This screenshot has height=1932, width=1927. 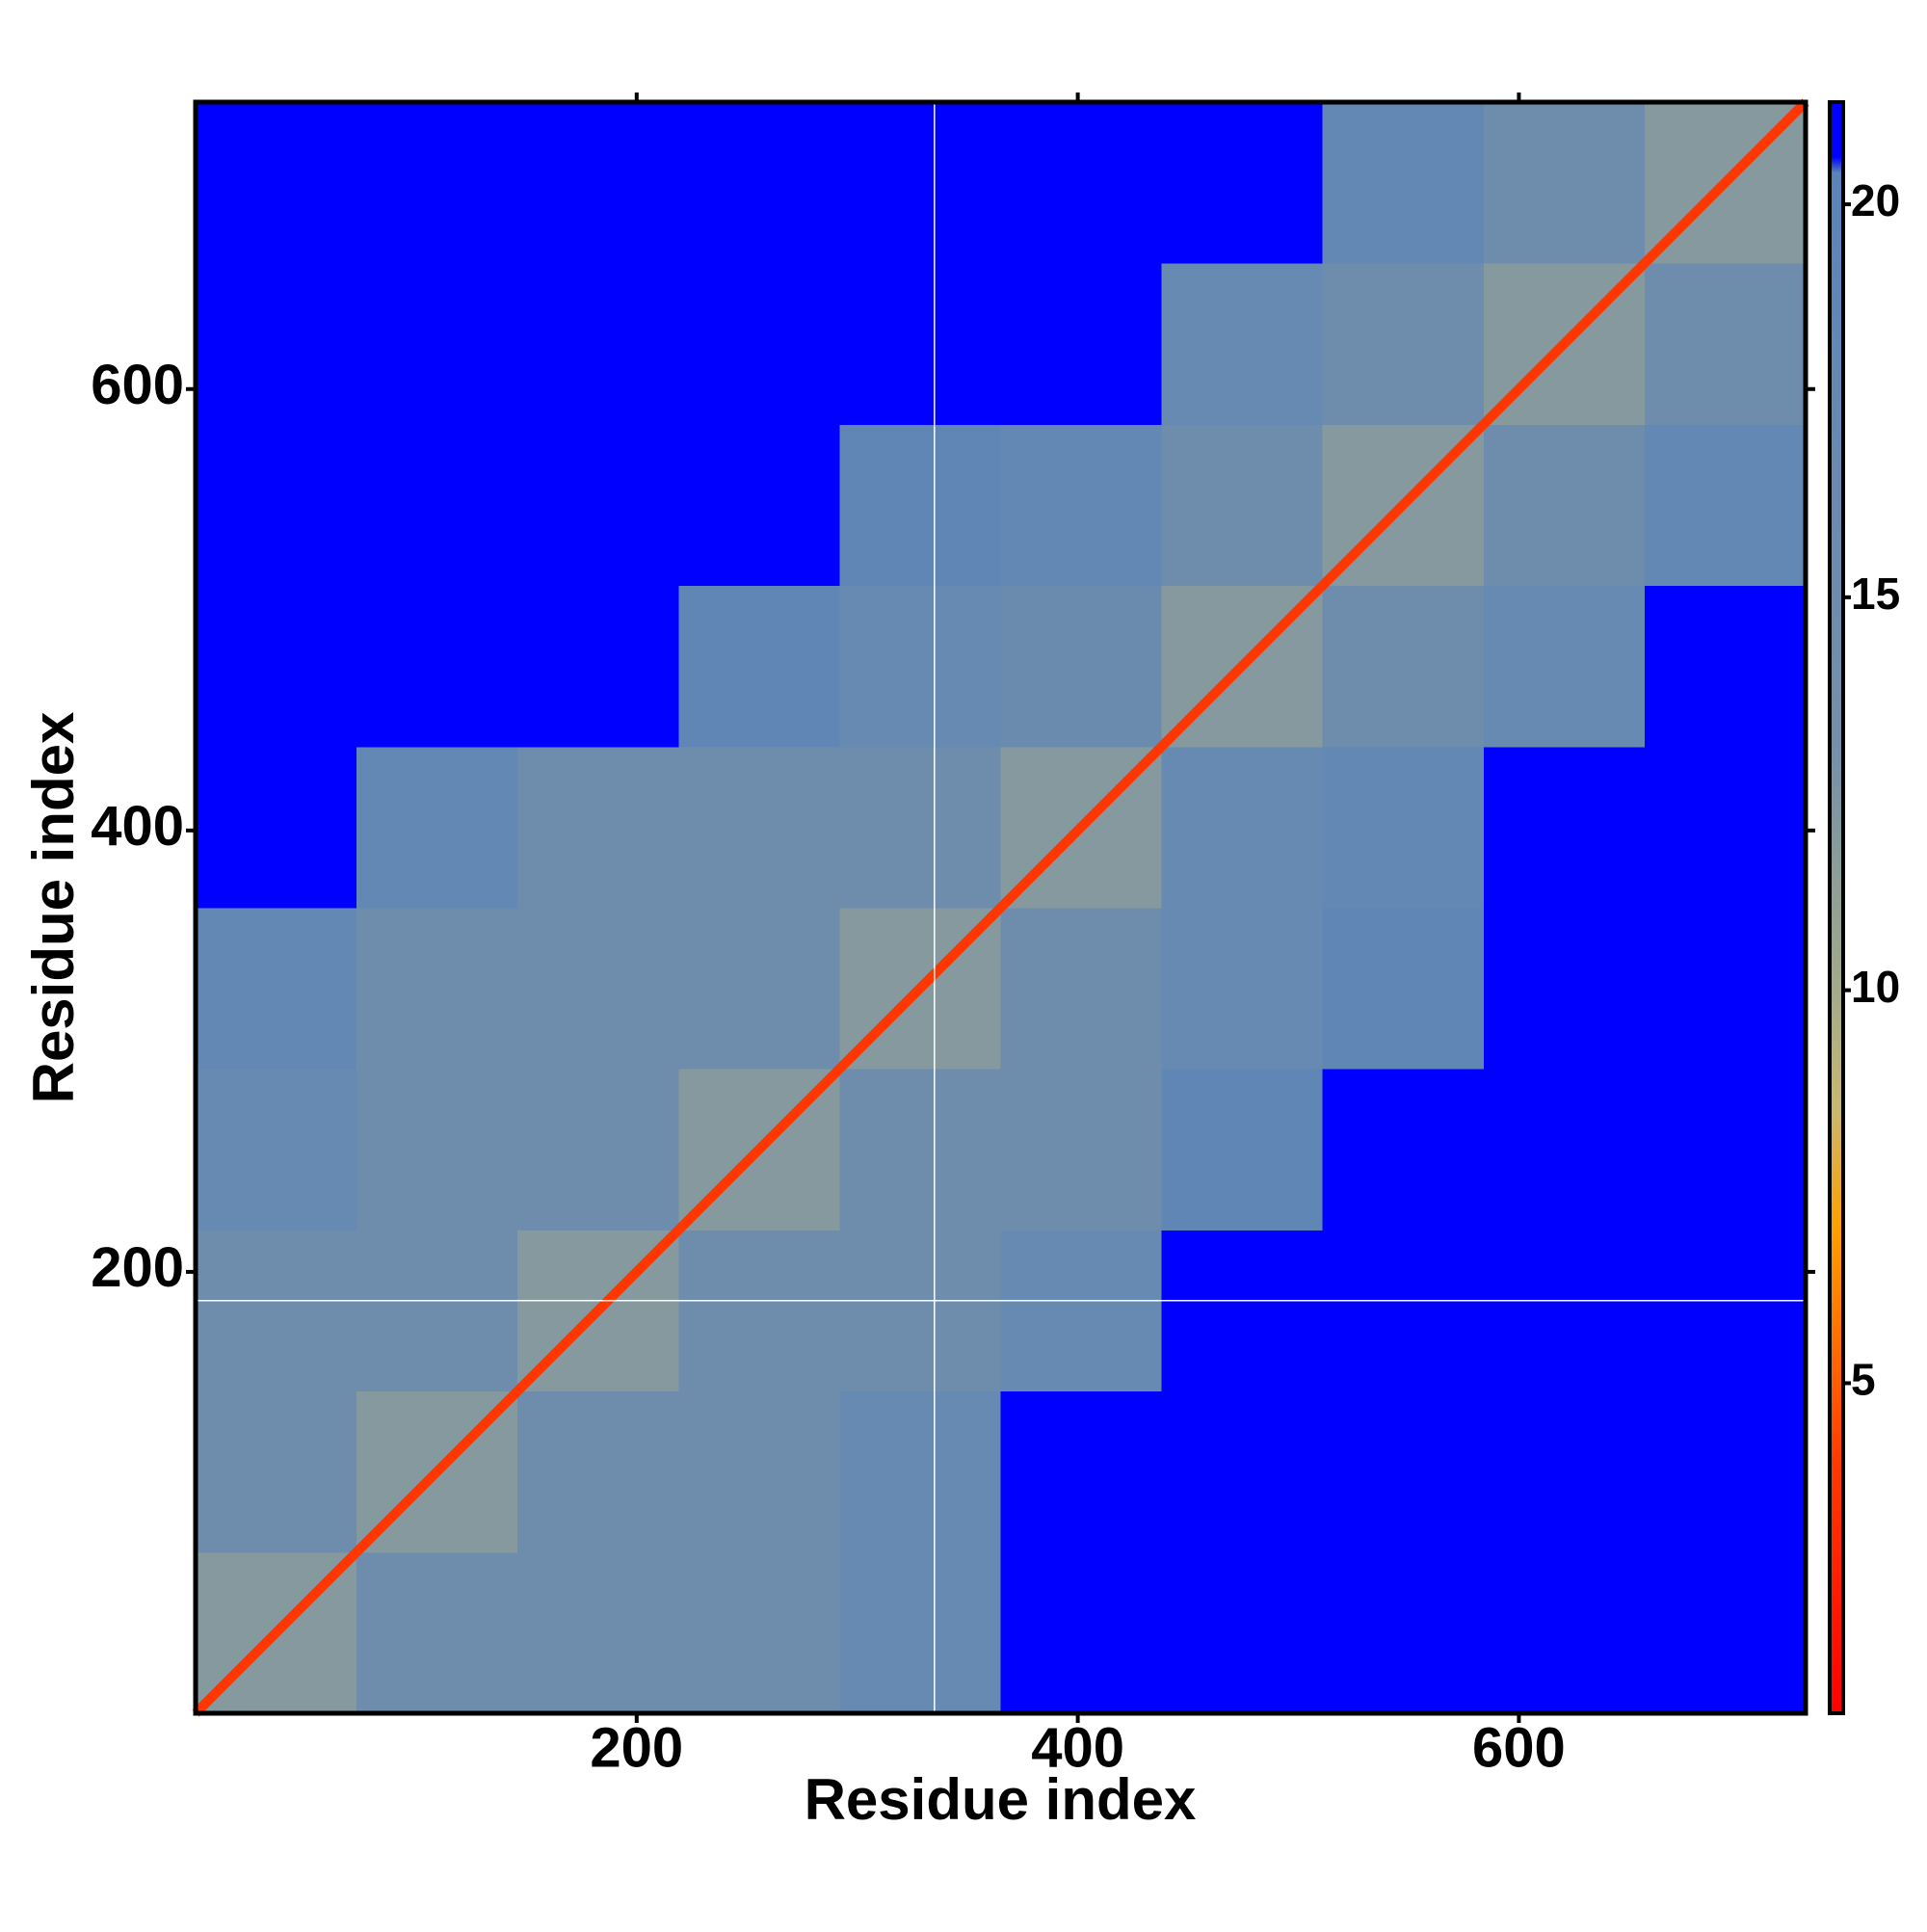 I want to click on colorbar-tick-label: 15, so click(x=1875, y=594).